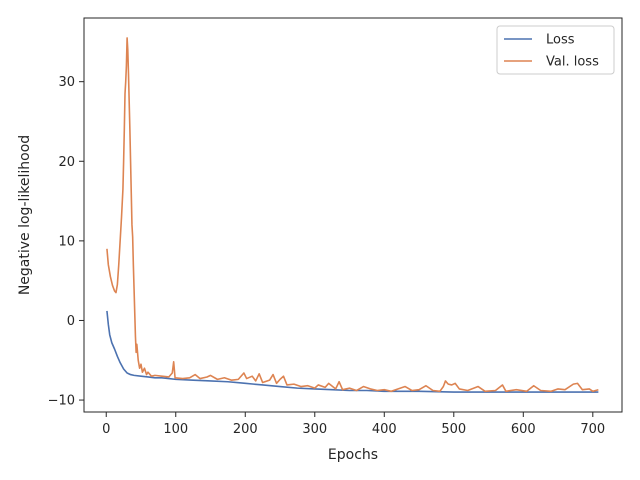 This screenshot has height=480, width=640. Describe the element at coordinates (353, 424) in the screenshot. I see `x-axis-ticks: 0 100 200 300 400 500 600 700` at that location.